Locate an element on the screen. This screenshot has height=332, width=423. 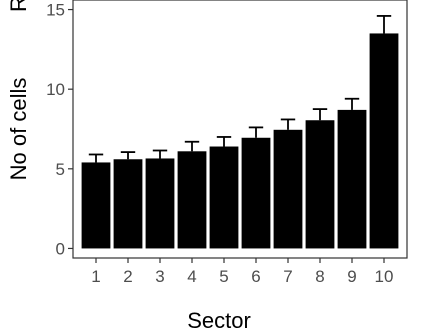
x-axis: 1 2 3 4 5 6 7 8 9 10 is located at coordinates (242, 272).